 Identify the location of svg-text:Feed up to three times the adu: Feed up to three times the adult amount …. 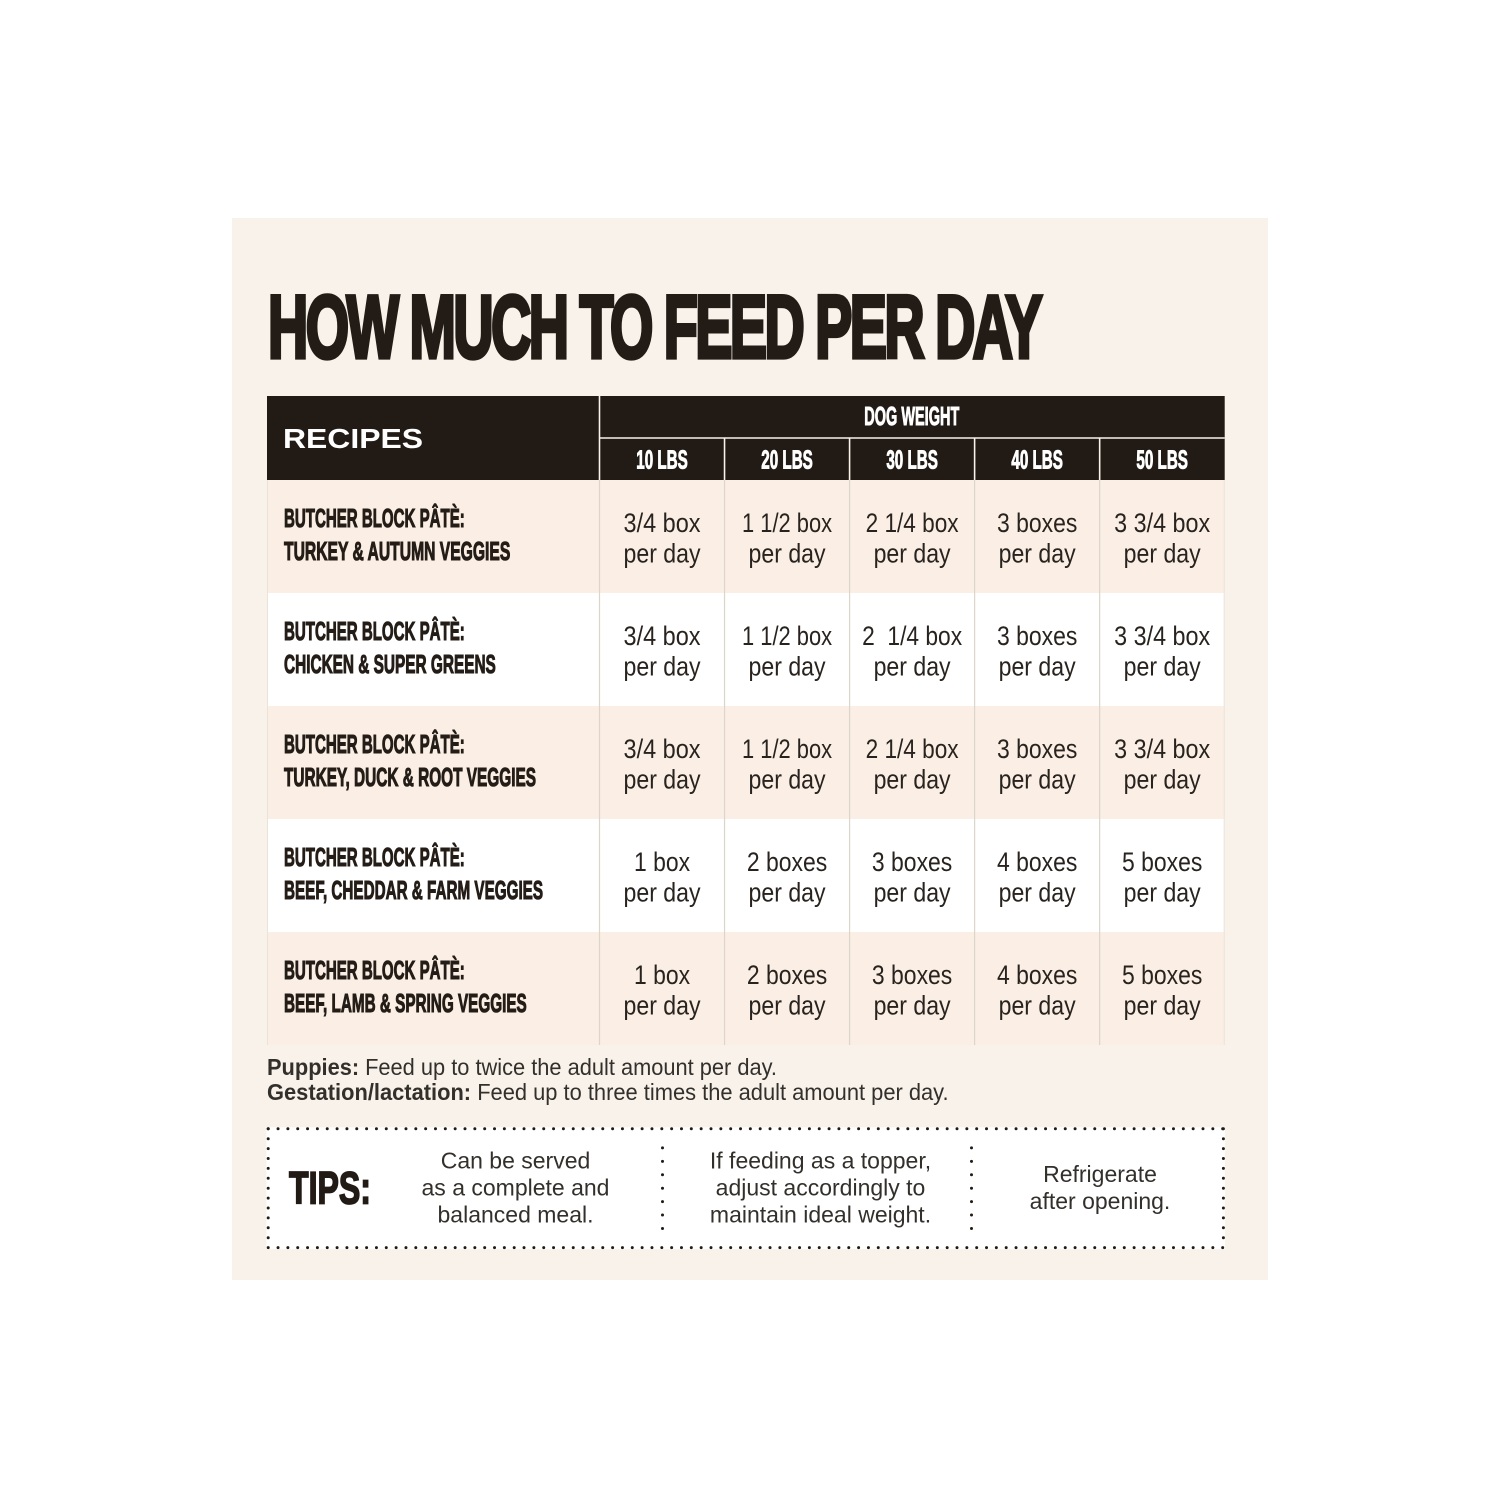
(712, 1092).